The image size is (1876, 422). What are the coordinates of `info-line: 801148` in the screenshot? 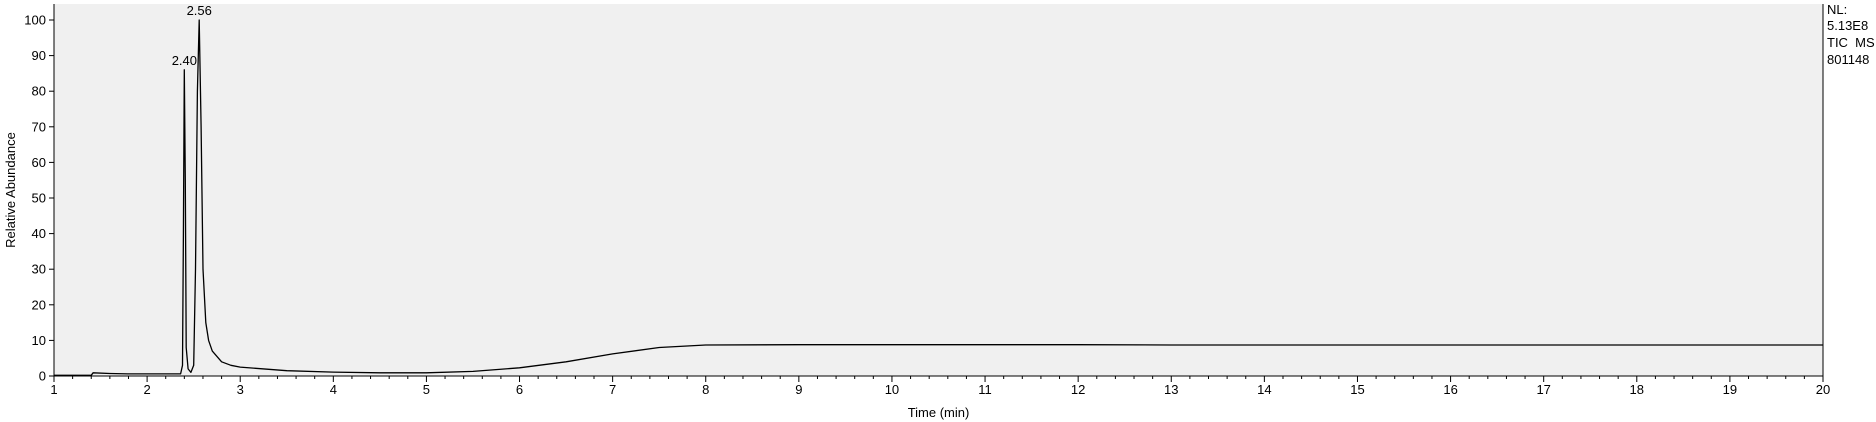 It's located at (1848, 59).